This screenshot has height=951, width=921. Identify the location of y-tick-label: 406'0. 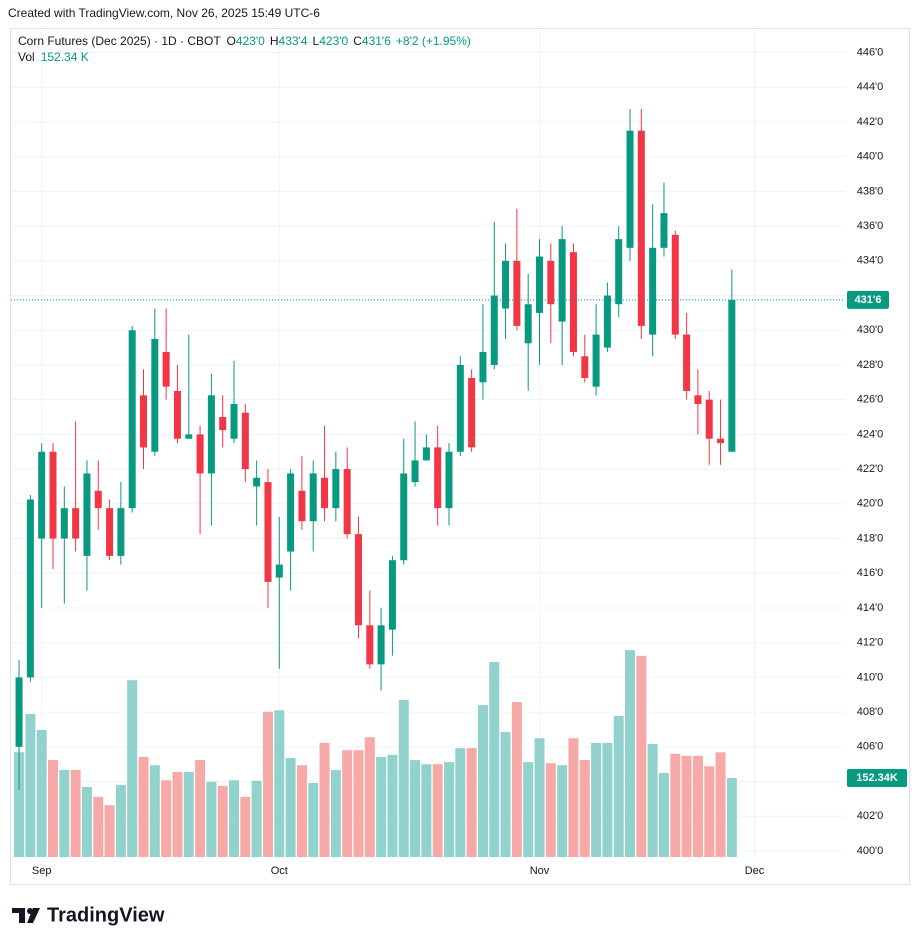
(870, 747).